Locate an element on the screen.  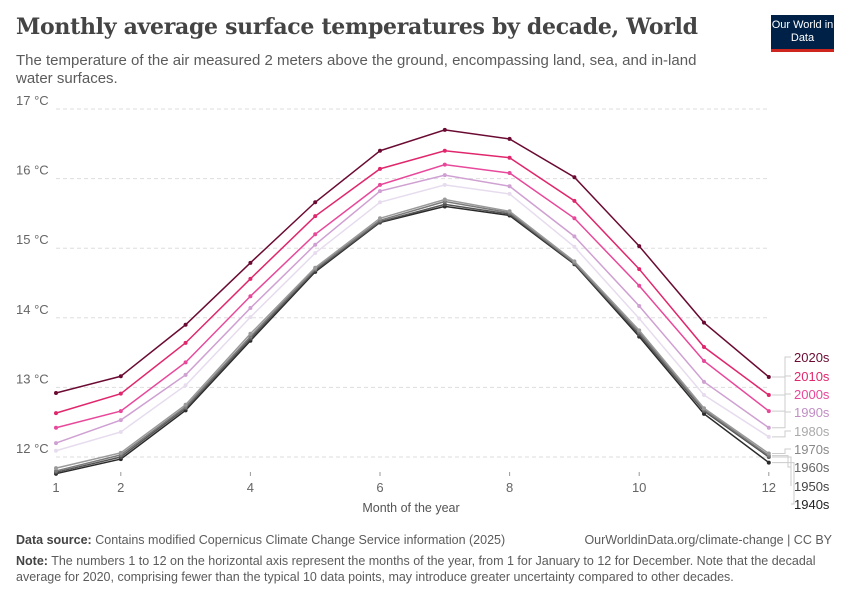
legend-label-1950s: 1950s is located at coordinates (812, 486).